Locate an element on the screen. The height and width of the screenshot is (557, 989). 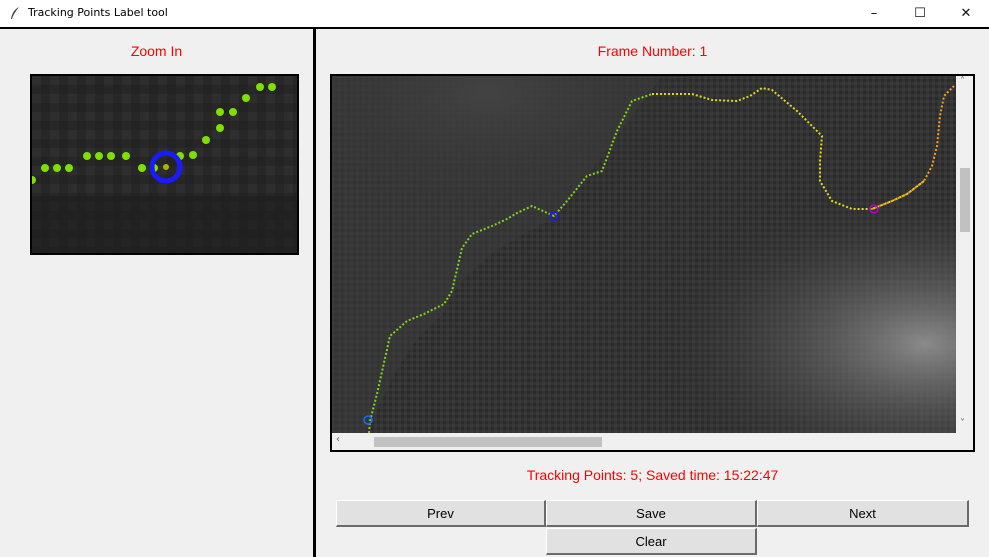
close-button: ✕ is located at coordinates (966, 13).